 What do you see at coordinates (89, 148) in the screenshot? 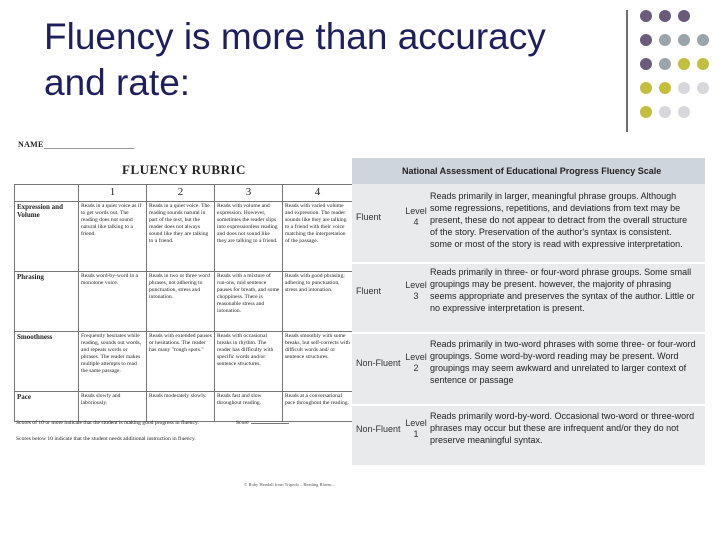
I see `rubric-name-line` at bounding box center [89, 148].